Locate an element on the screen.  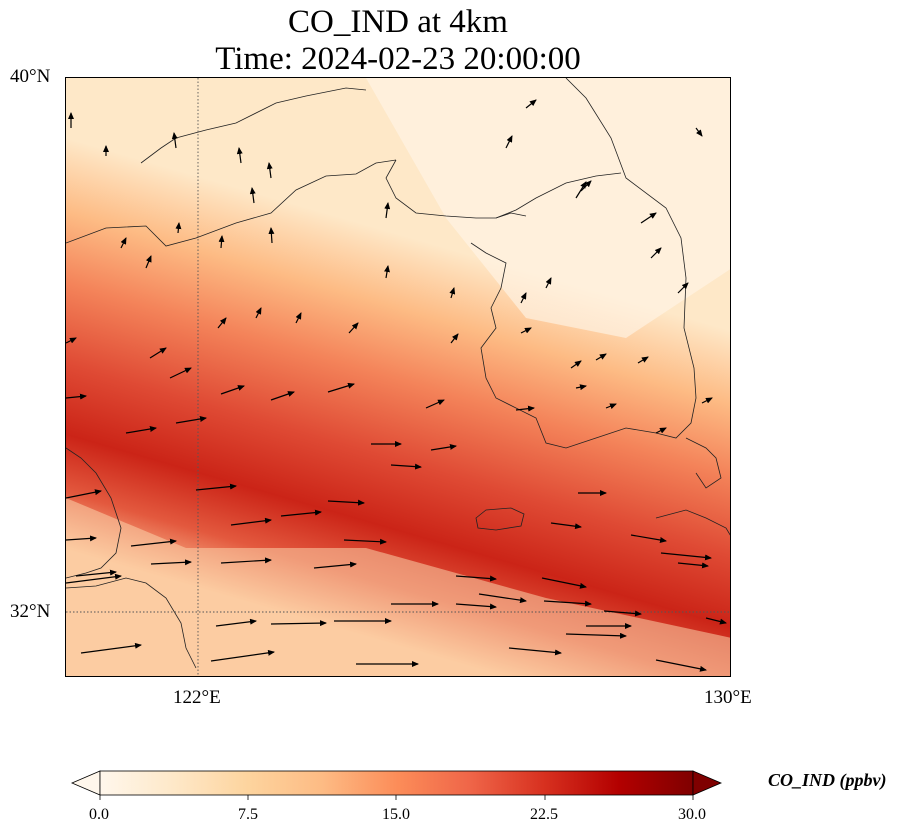
coastline-korea is located at coordinates (583, 263).